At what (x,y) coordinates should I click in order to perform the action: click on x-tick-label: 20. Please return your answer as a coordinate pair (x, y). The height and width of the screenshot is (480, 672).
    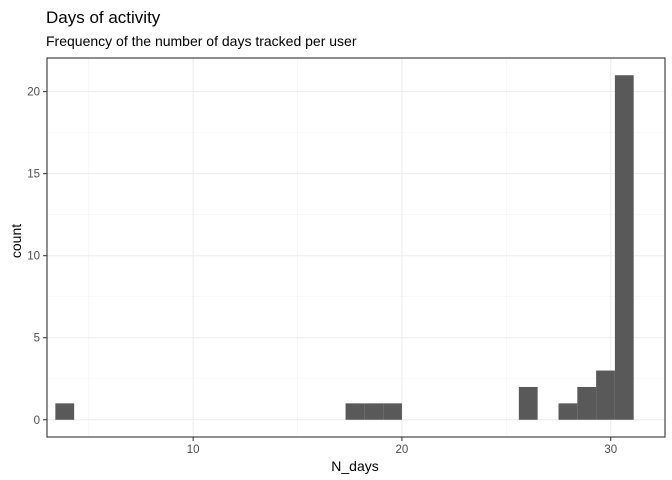
    Looking at the image, I should click on (402, 450).